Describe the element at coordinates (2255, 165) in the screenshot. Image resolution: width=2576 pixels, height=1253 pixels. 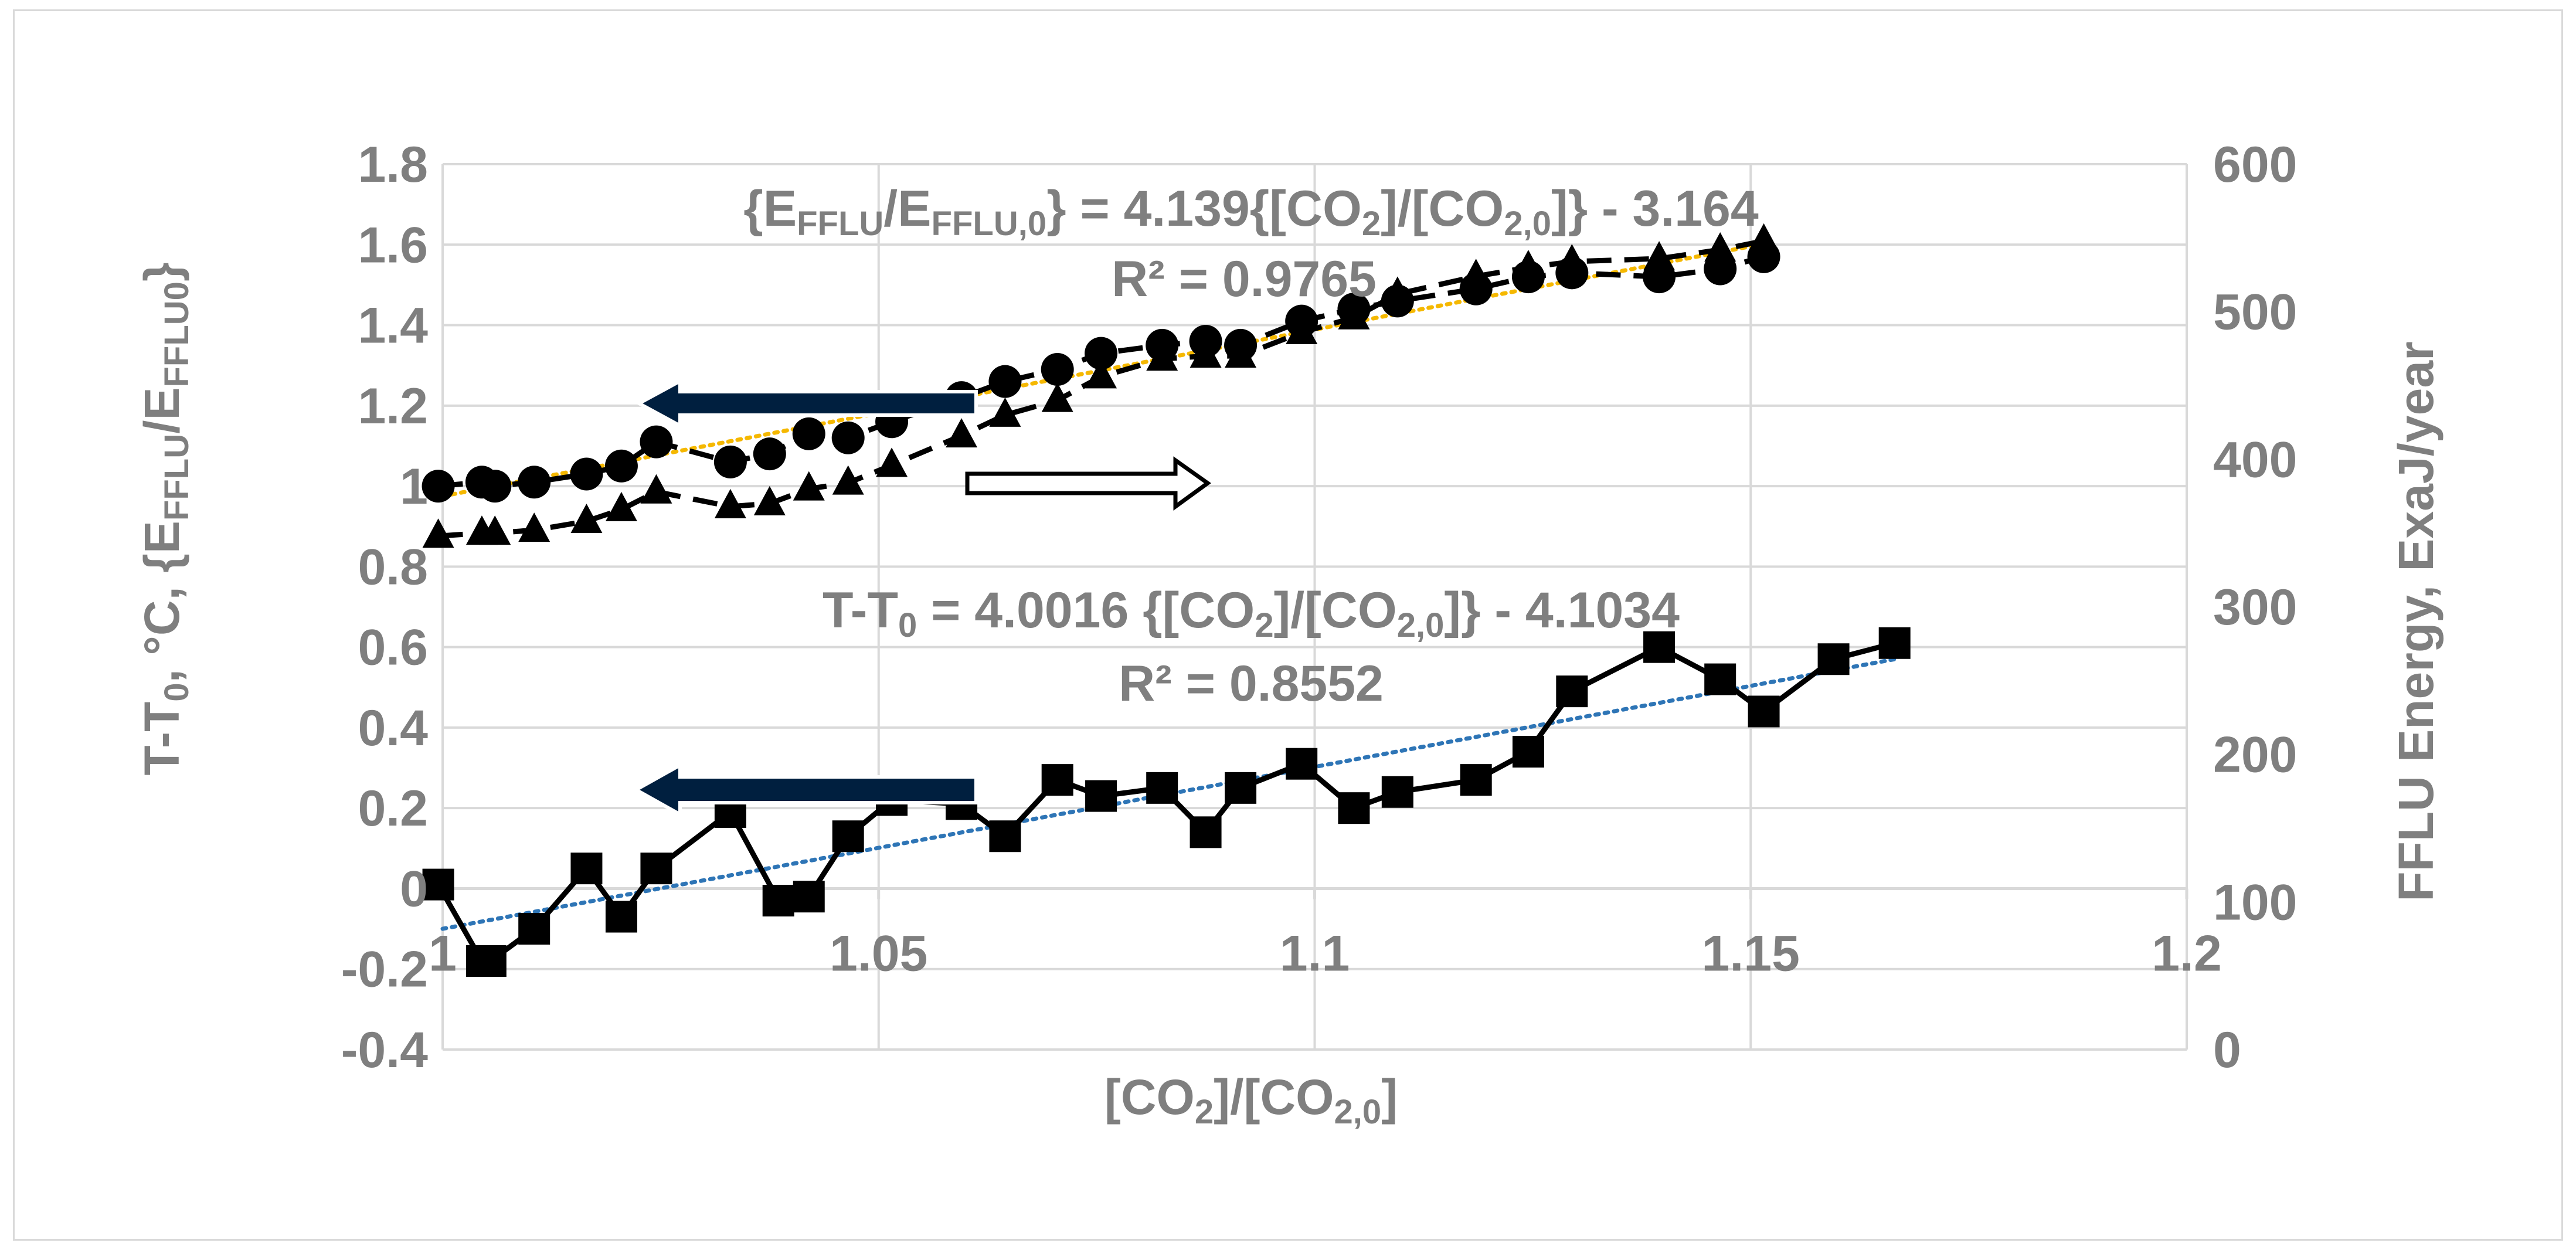
I see `y-right-tick-label-6: 600` at that location.